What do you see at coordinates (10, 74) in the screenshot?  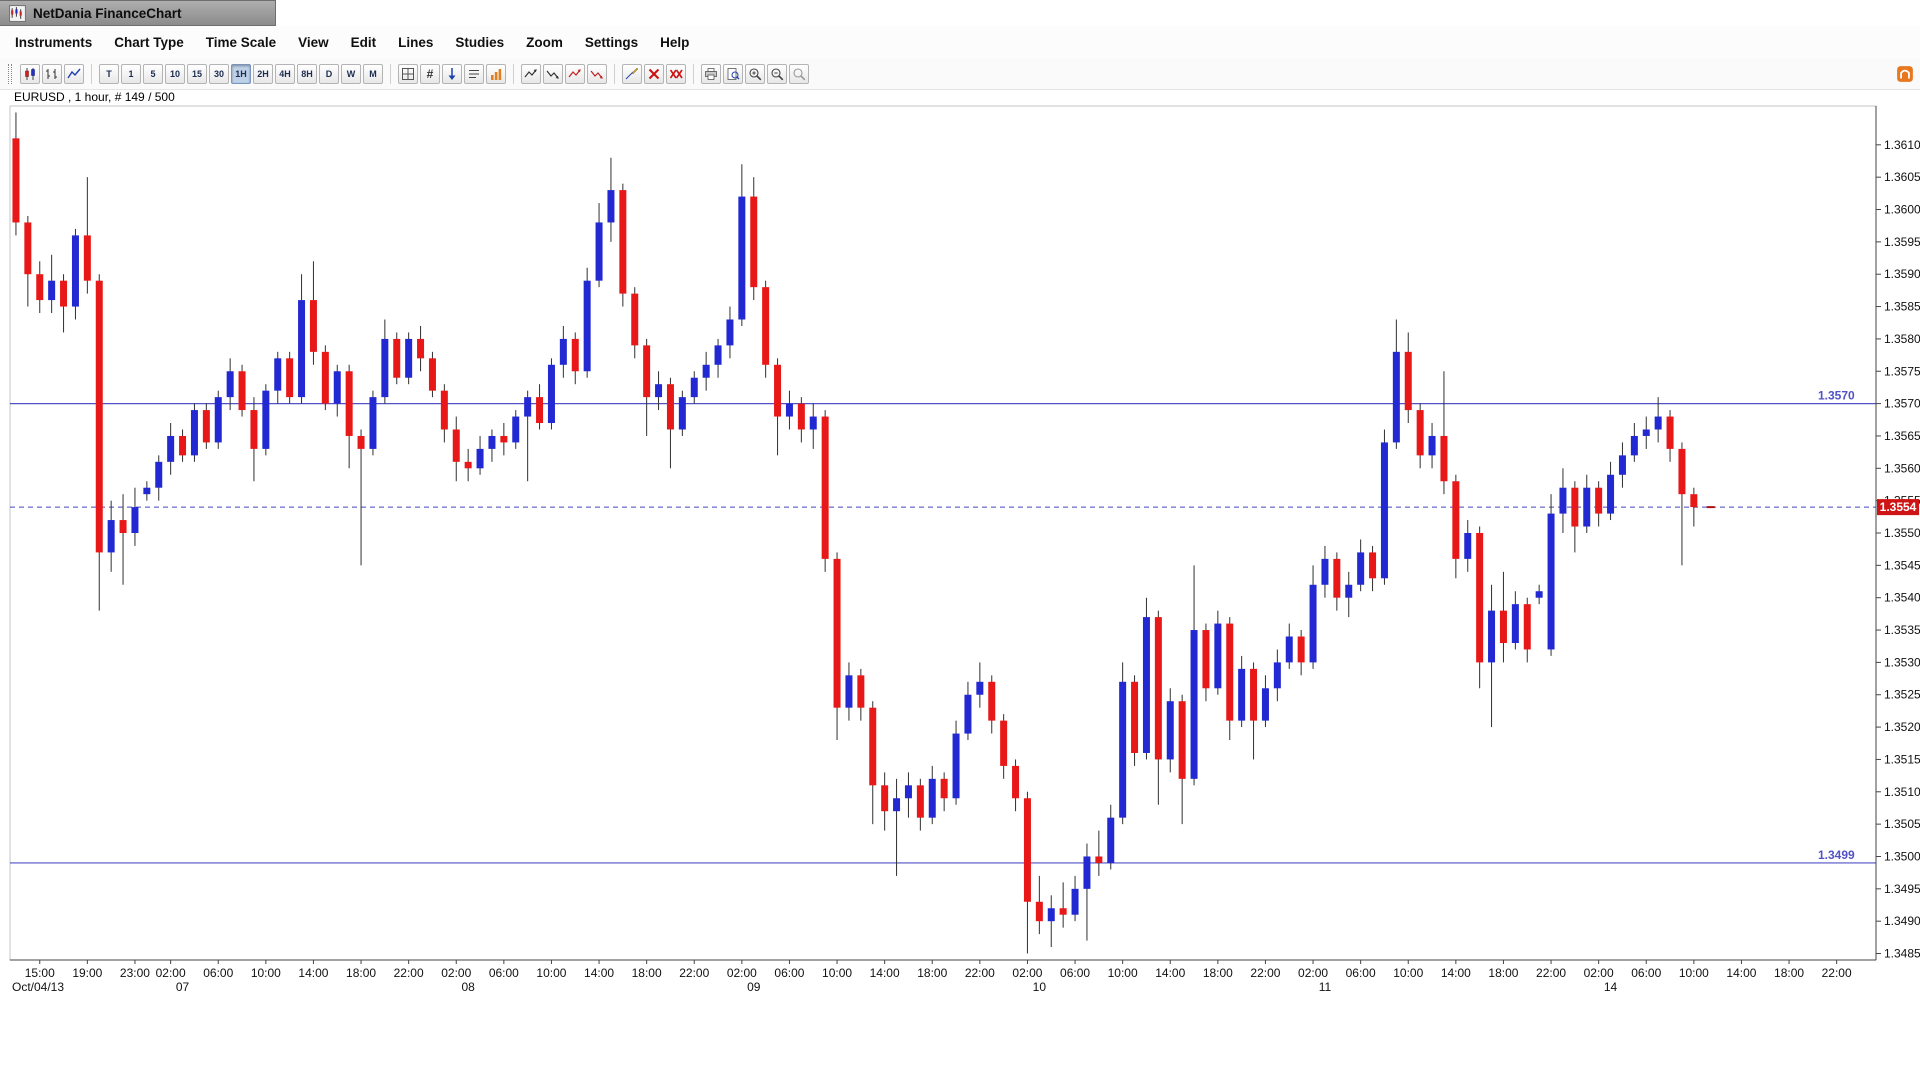 I see `toolbar-grip` at bounding box center [10, 74].